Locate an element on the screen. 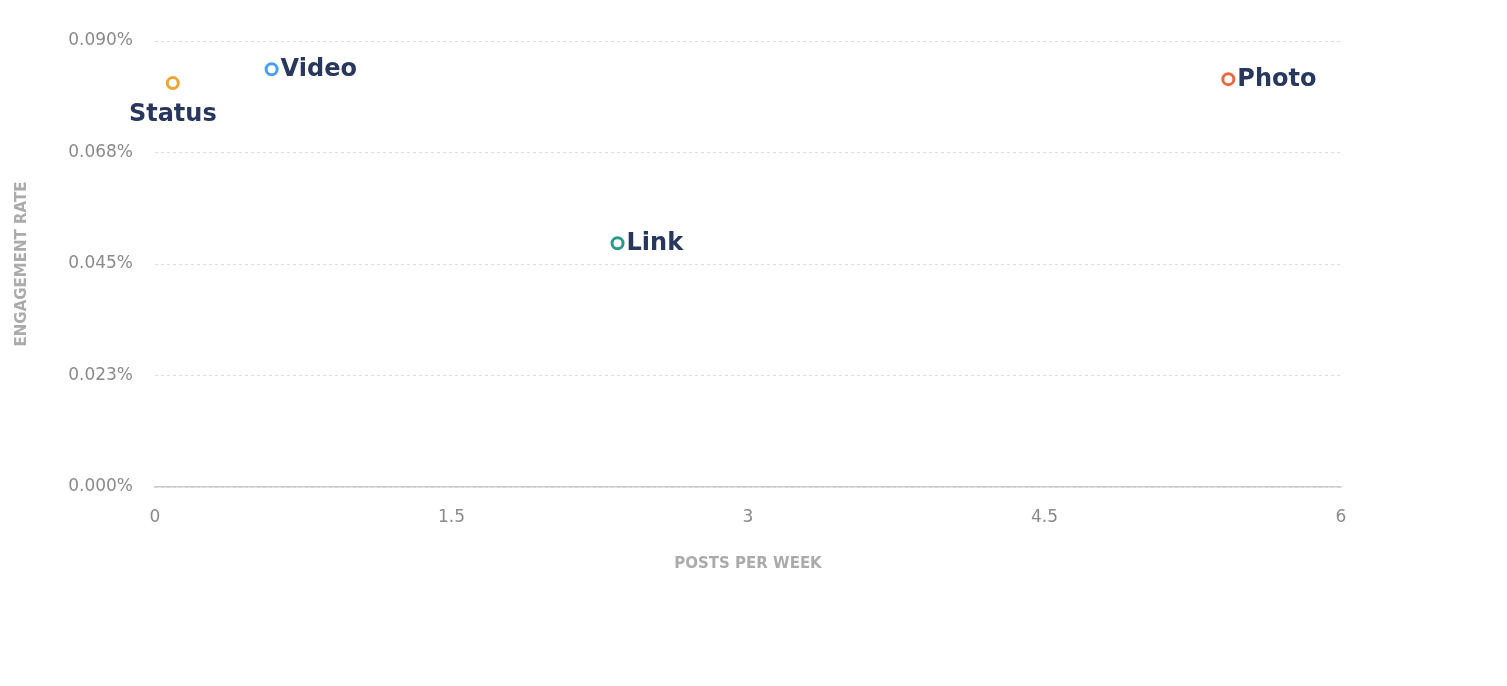  x-tick-label: 6 is located at coordinates (1341, 515).